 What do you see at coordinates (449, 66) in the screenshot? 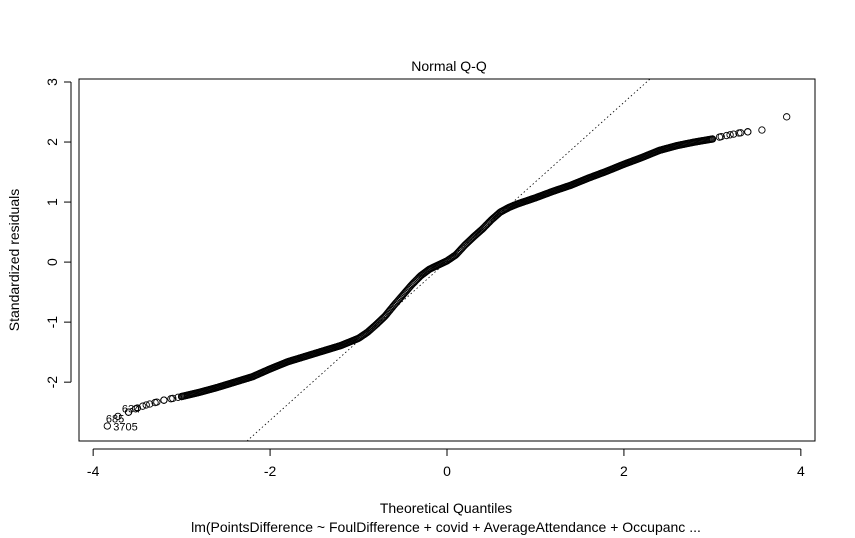
I see `chart-title: Normal Q-Q` at bounding box center [449, 66].